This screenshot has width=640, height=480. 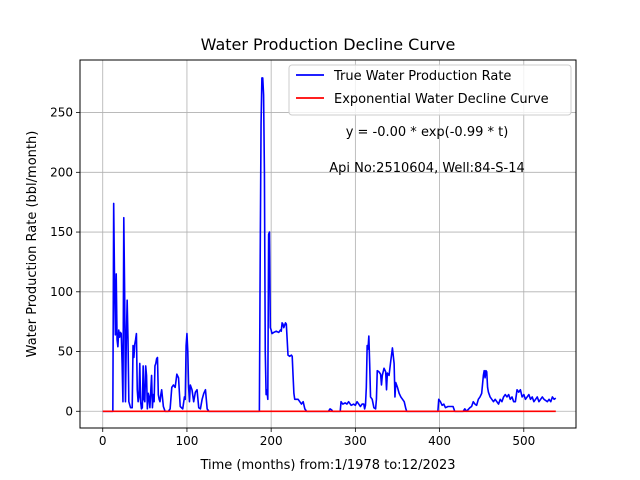 What do you see at coordinates (65, 352) in the screenshot?
I see `y-tick-label: 50` at bounding box center [65, 352].